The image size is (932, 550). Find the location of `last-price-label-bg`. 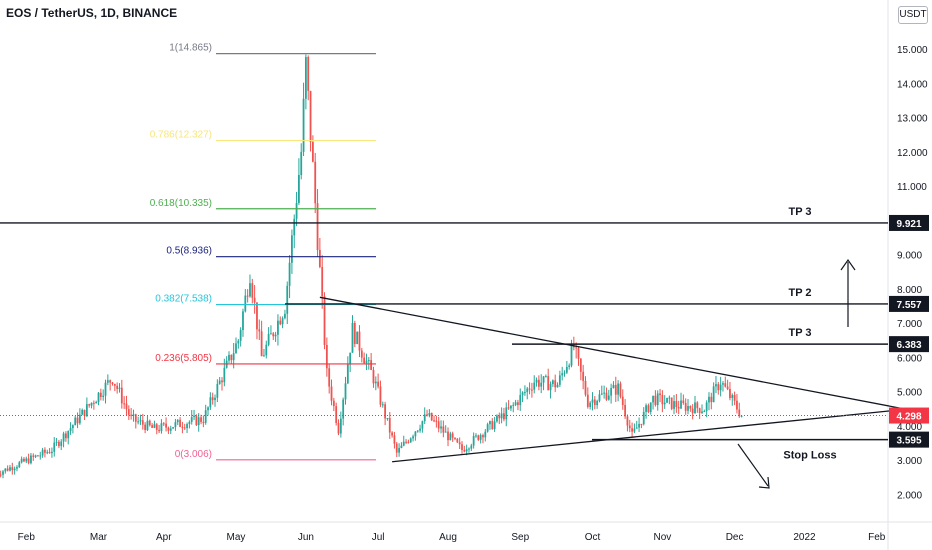

last-price-label-bg is located at coordinates (909, 415).